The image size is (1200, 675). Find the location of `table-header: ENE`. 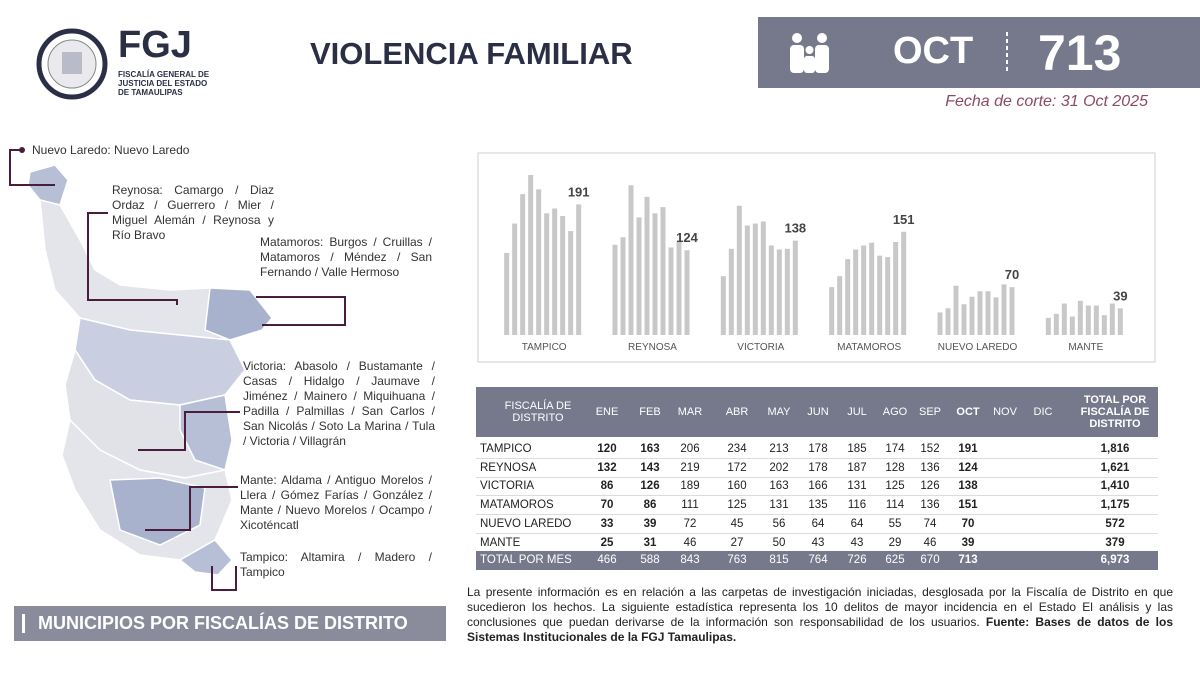

table-header: ENE is located at coordinates (607, 412).